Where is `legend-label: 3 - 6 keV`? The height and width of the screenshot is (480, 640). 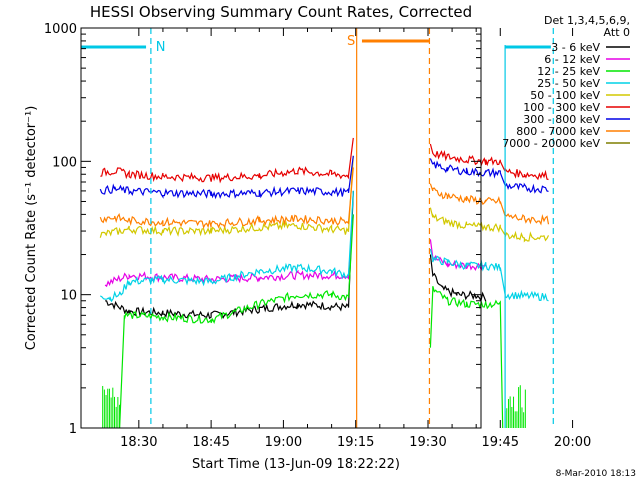 legend-label: 3 - 6 keV is located at coordinates (575, 47).